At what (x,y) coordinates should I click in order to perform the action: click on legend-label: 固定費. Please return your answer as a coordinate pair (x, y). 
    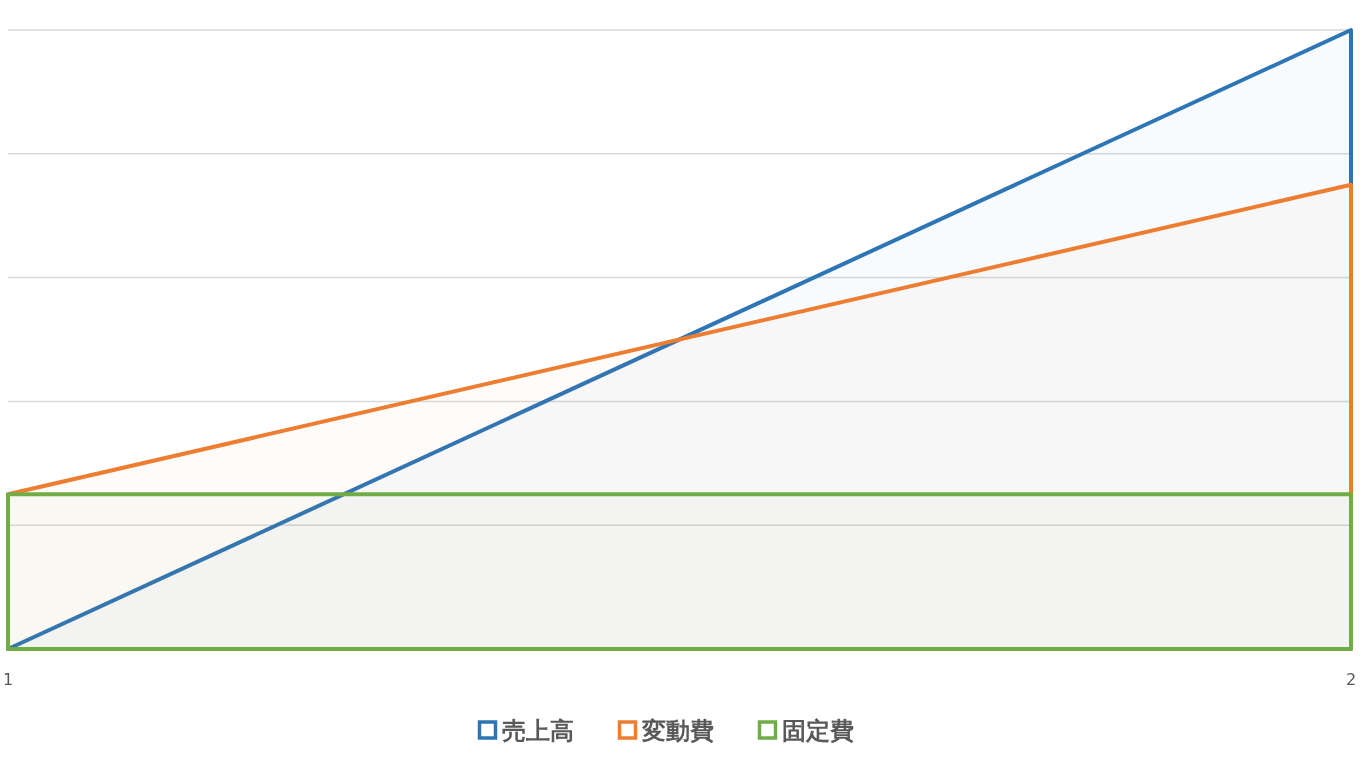
    Looking at the image, I should click on (817, 731).